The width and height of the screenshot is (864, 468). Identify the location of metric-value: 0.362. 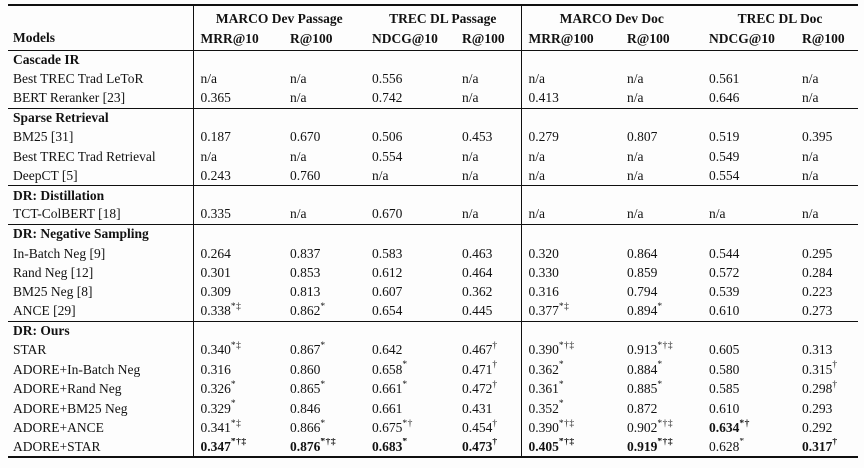
(477, 292).